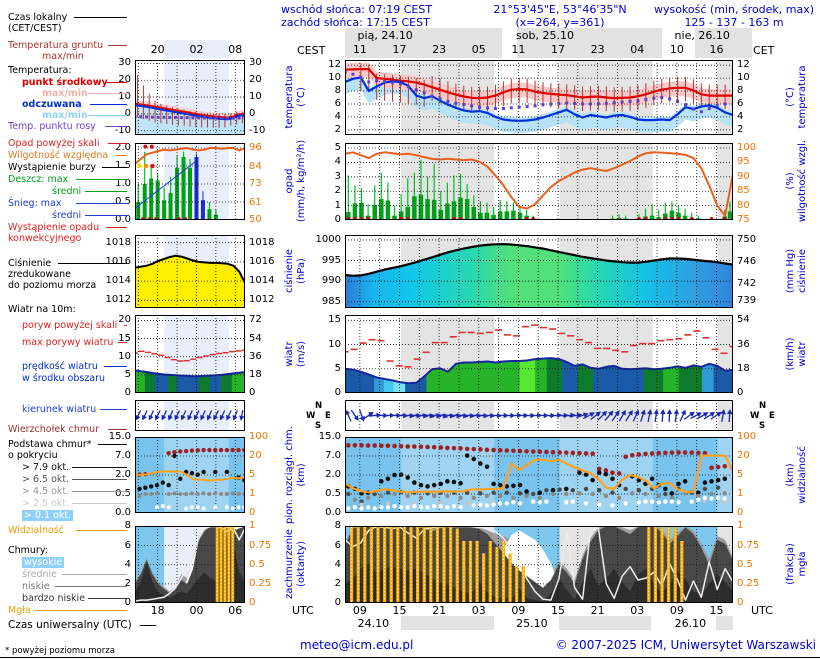 This screenshot has height=660, width=820. Describe the element at coordinates (36, 530) in the screenshot. I see `legend-item: Widzialność` at that location.